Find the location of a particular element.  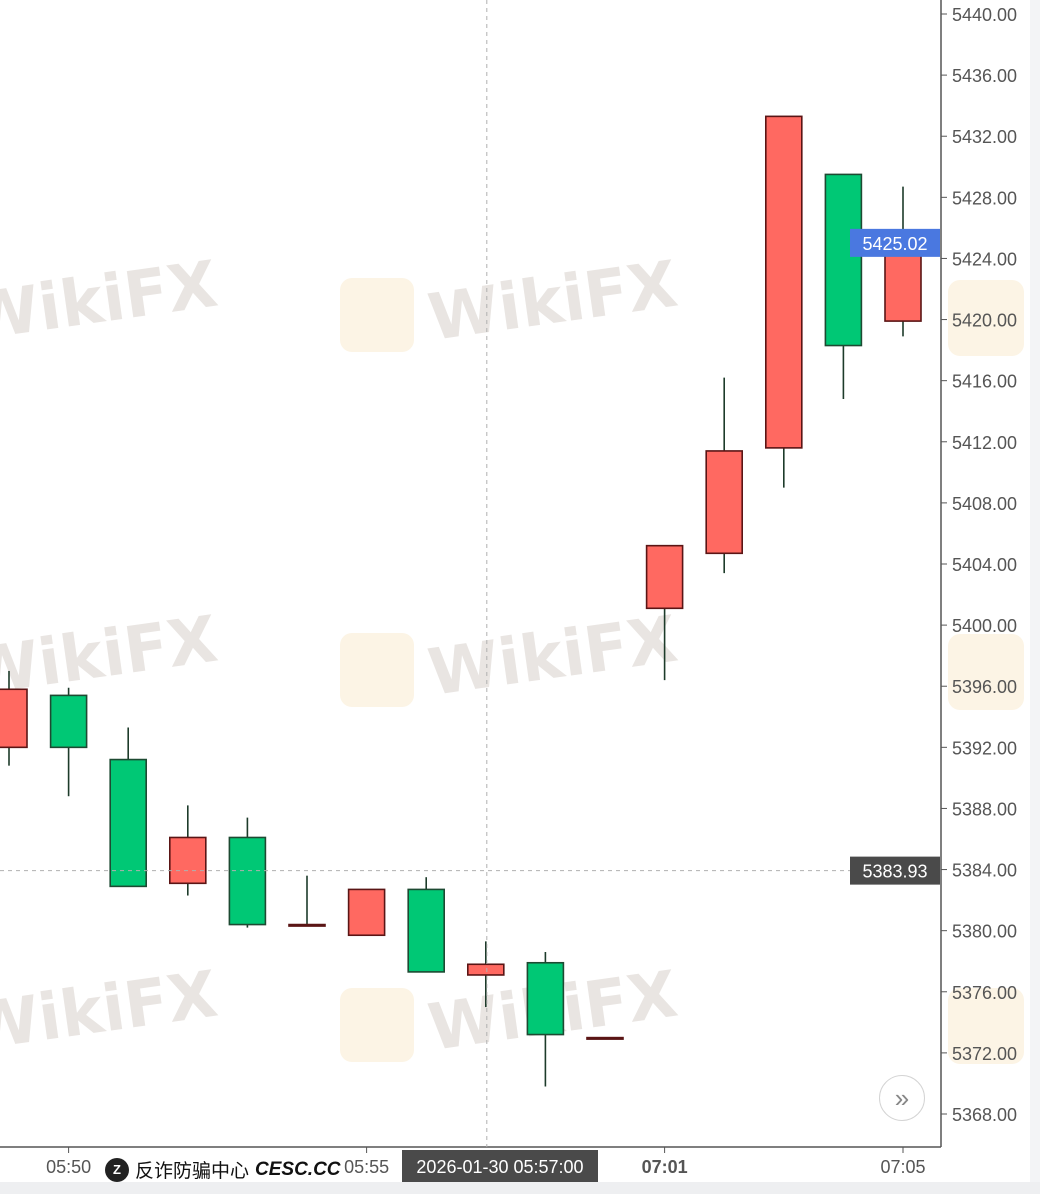

x-tick-label: 05:50 is located at coordinates (68, 1167).